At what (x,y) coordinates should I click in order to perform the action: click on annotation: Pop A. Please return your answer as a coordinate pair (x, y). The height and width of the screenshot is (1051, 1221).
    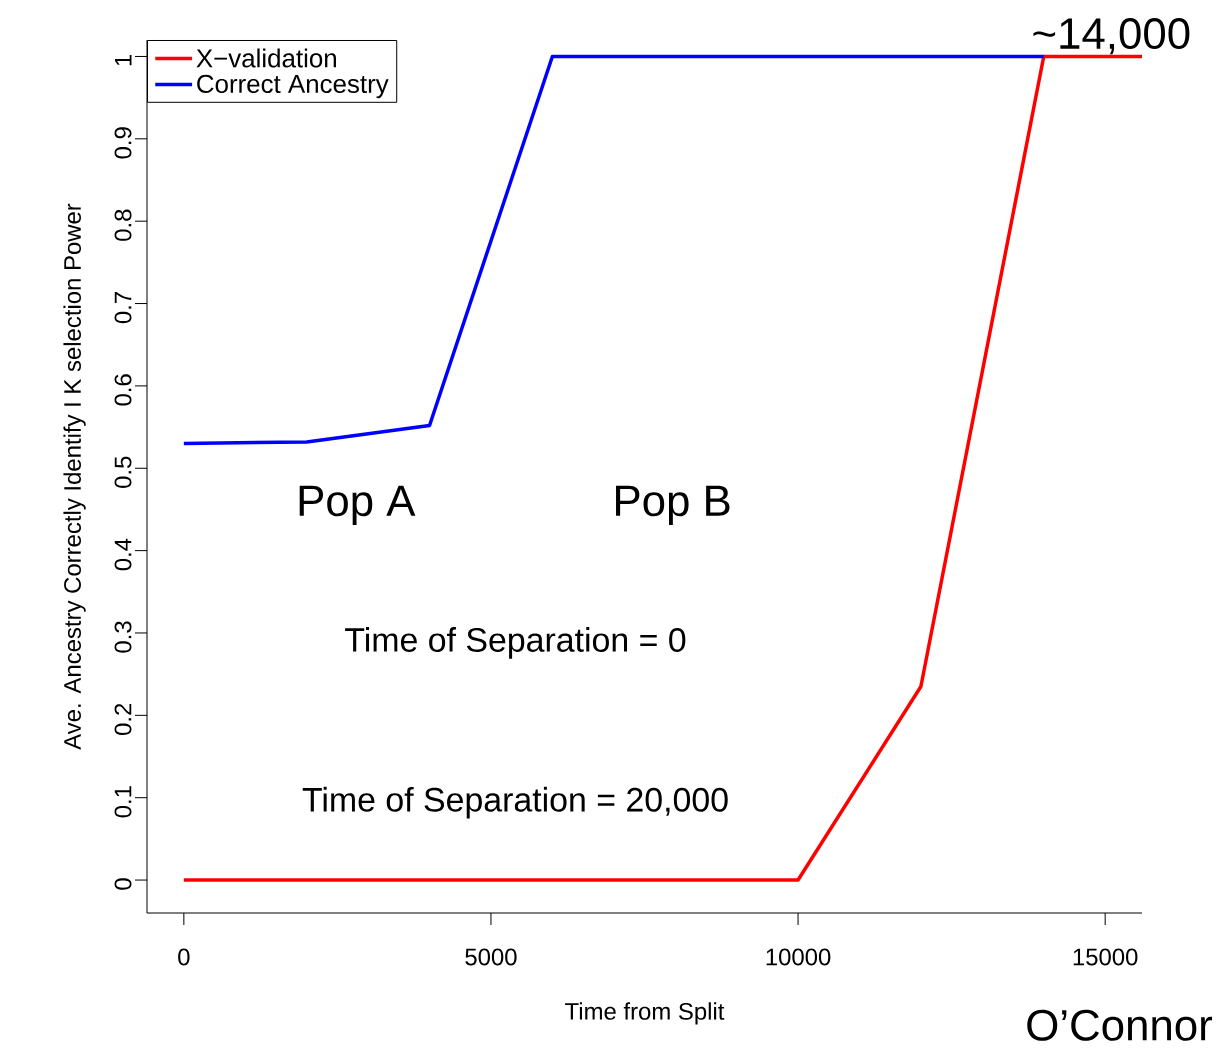
    Looking at the image, I should click on (357, 505).